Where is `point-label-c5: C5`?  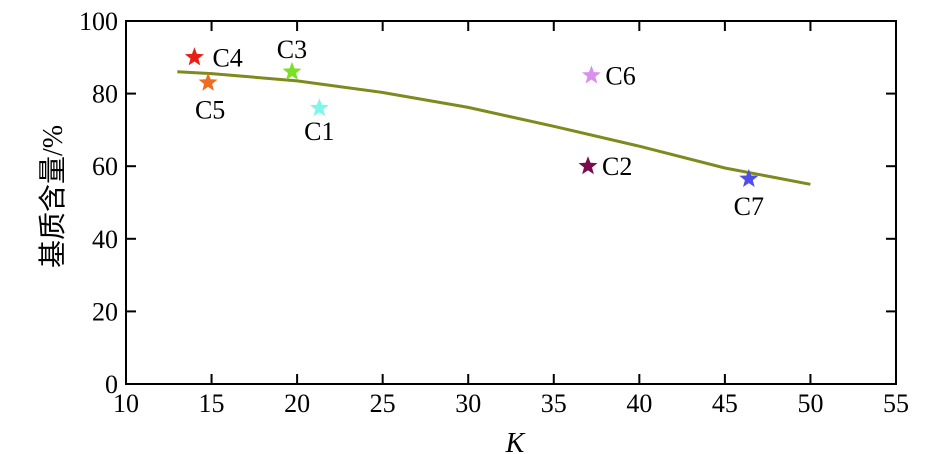
point-label-c5: C5 is located at coordinates (210, 110).